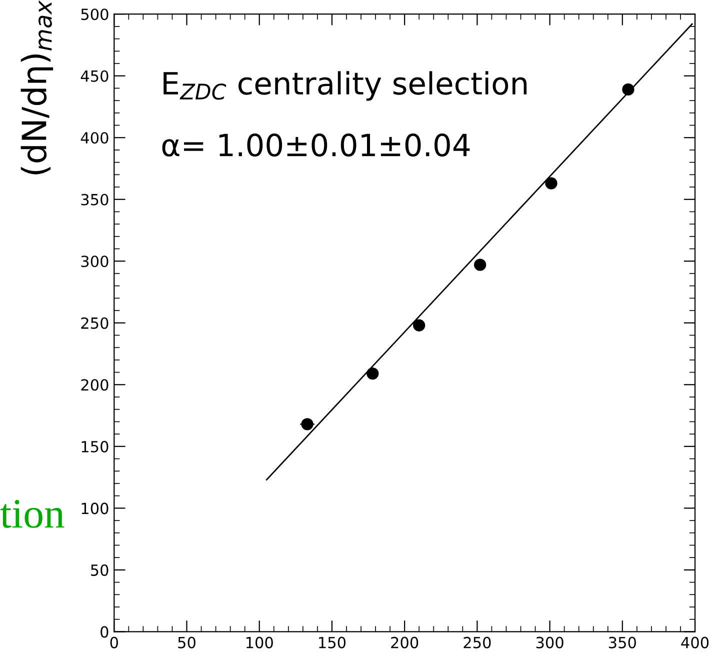 Image resolution: width=727 pixels, height=672 pixels. Describe the element at coordinates (94, 138) in the screenshot. I see `y-tick-label: 400` at that location.